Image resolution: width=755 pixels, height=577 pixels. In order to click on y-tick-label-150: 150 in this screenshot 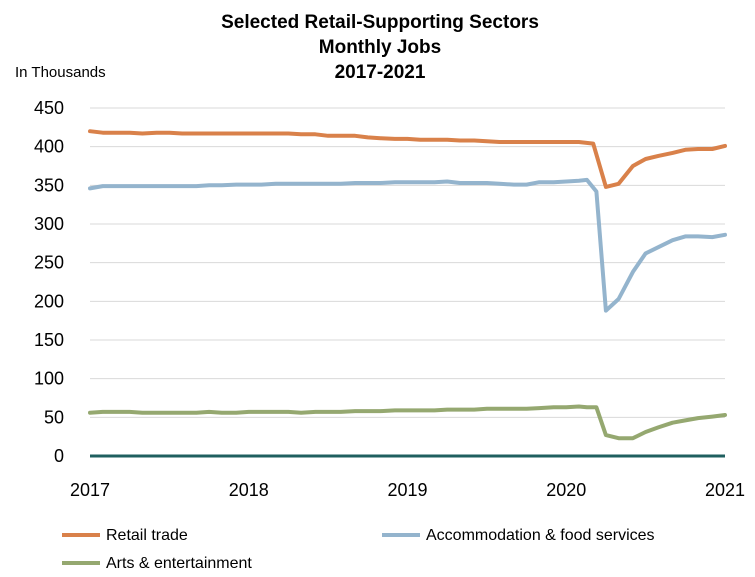, I will do `click(49, 340)`.